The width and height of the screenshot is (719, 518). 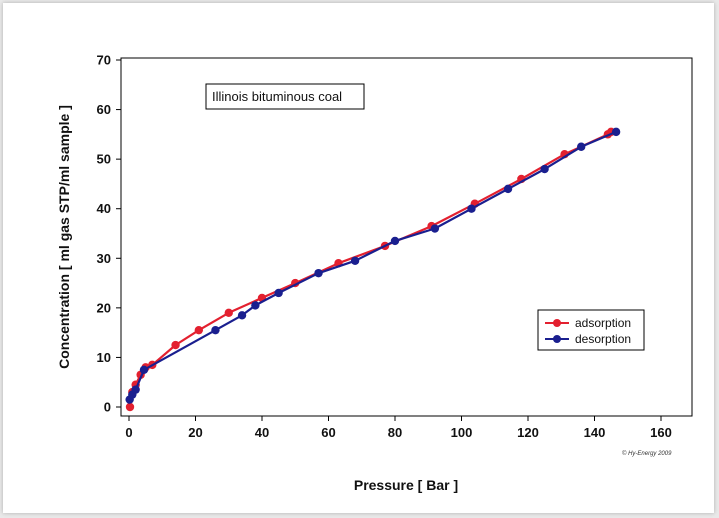 What do you see at coordinates (104, 159) in the screenshot?
I see `y-tick-label: 50` at bounding box center [104, 159].